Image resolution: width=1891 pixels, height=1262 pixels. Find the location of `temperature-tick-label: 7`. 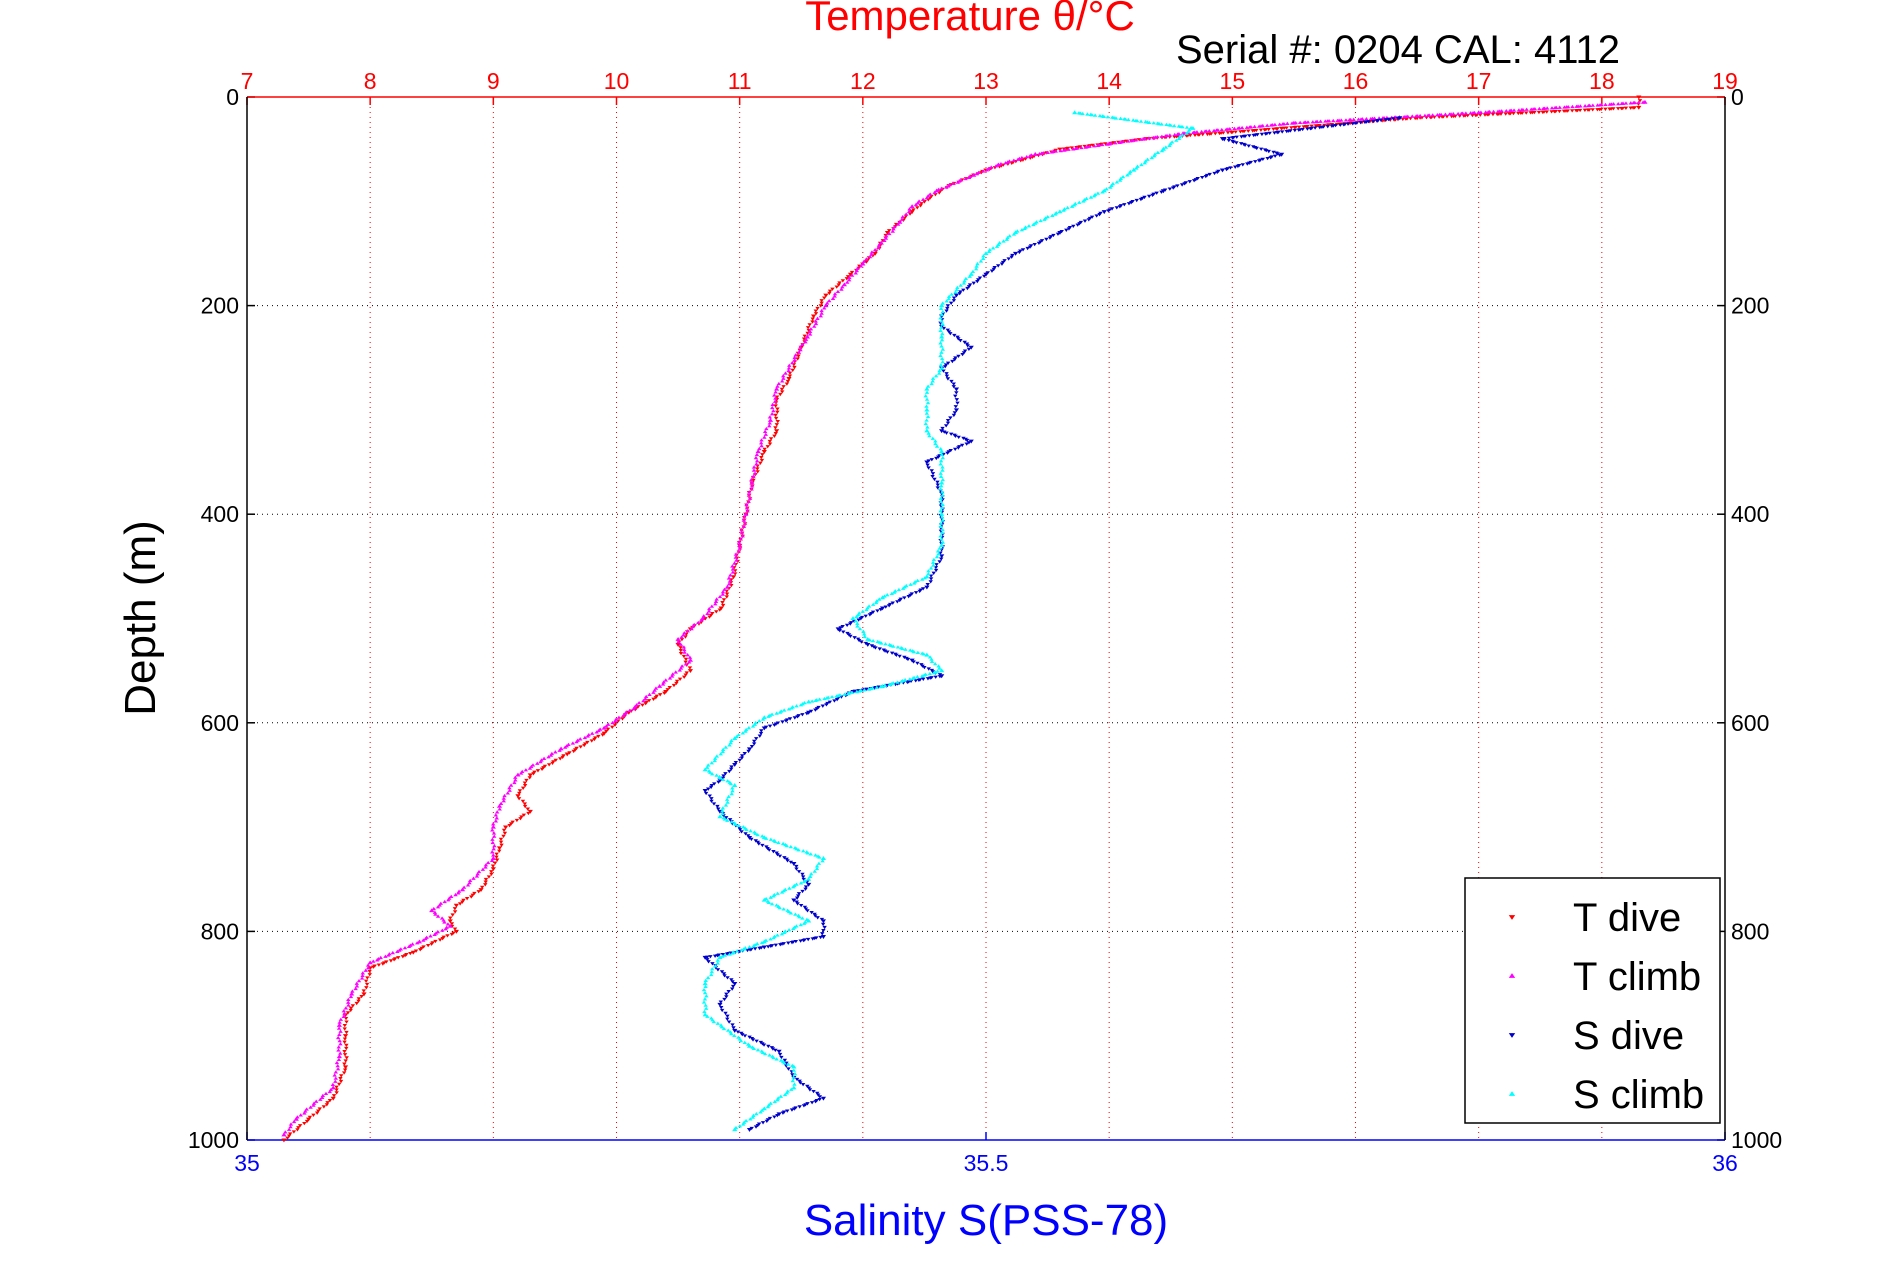

temperature-tick-label: 7 is located at coordinates (247, 81).